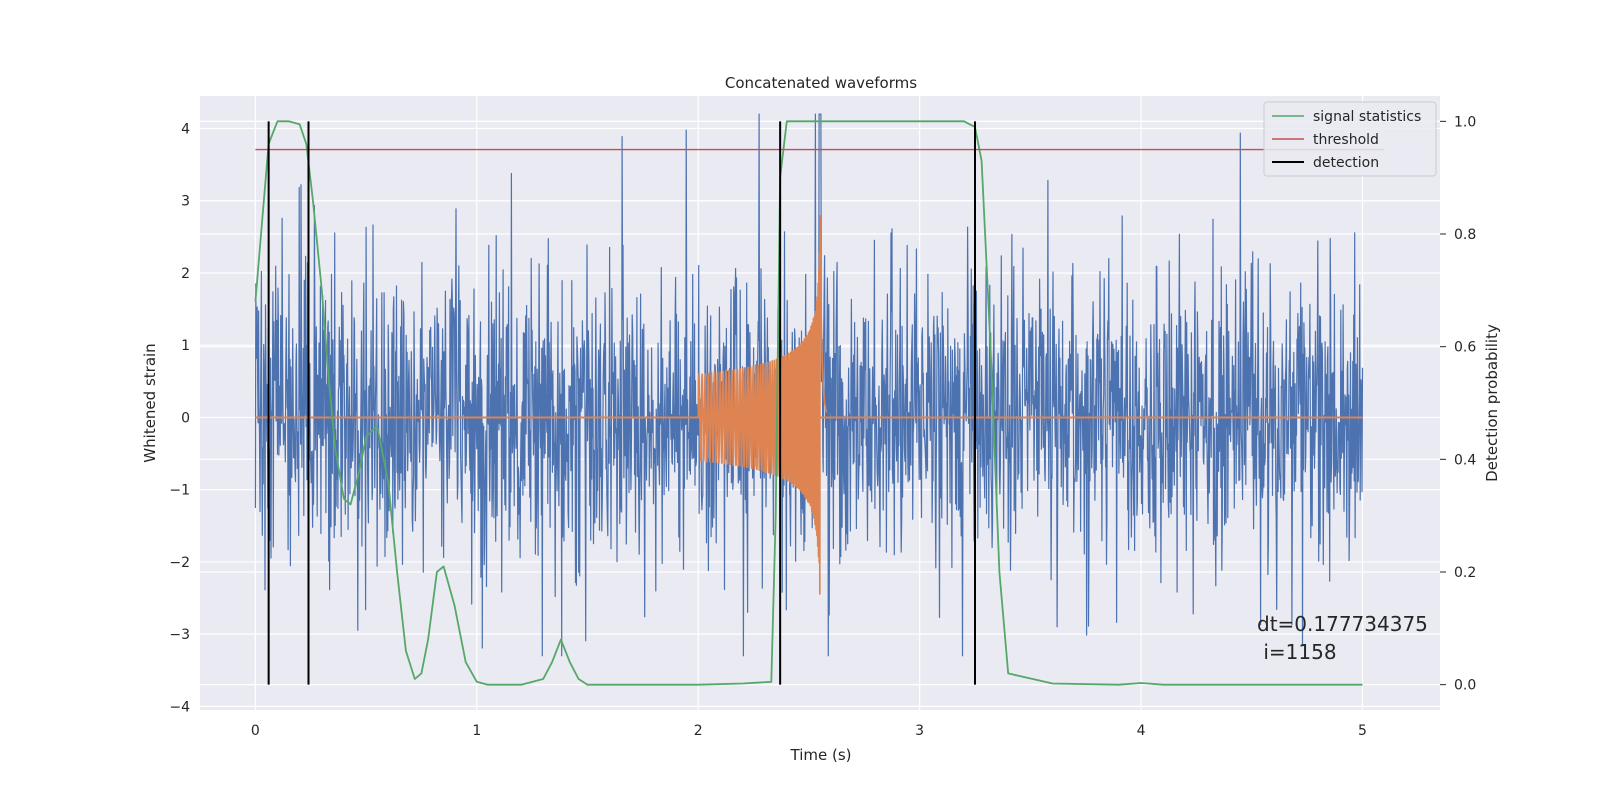 This screenshot has width=1600, height=800. What do you see at coordinates (1465, 348) in the screenshot?
I see `y2-tick-label: 0.6` at bounding box center [1465, 348].